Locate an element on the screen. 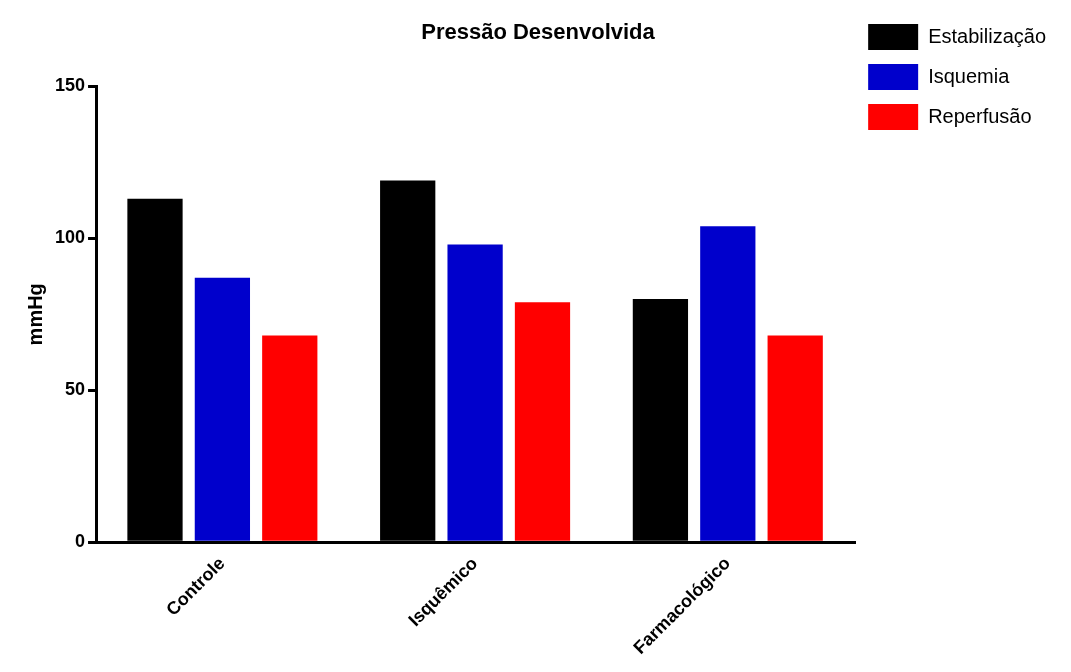 This screenshot has width=1071, height=672. y-tick-label: 100 is located at coordinates (70, 237).